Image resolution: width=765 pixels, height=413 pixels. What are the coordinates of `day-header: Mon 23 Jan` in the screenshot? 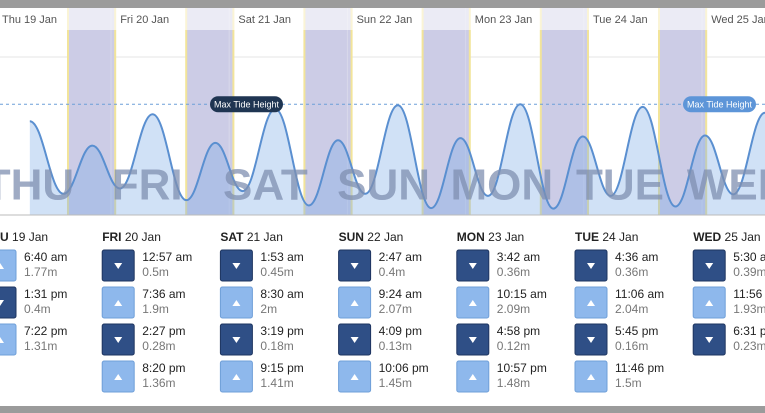 It's located at (503, 20).